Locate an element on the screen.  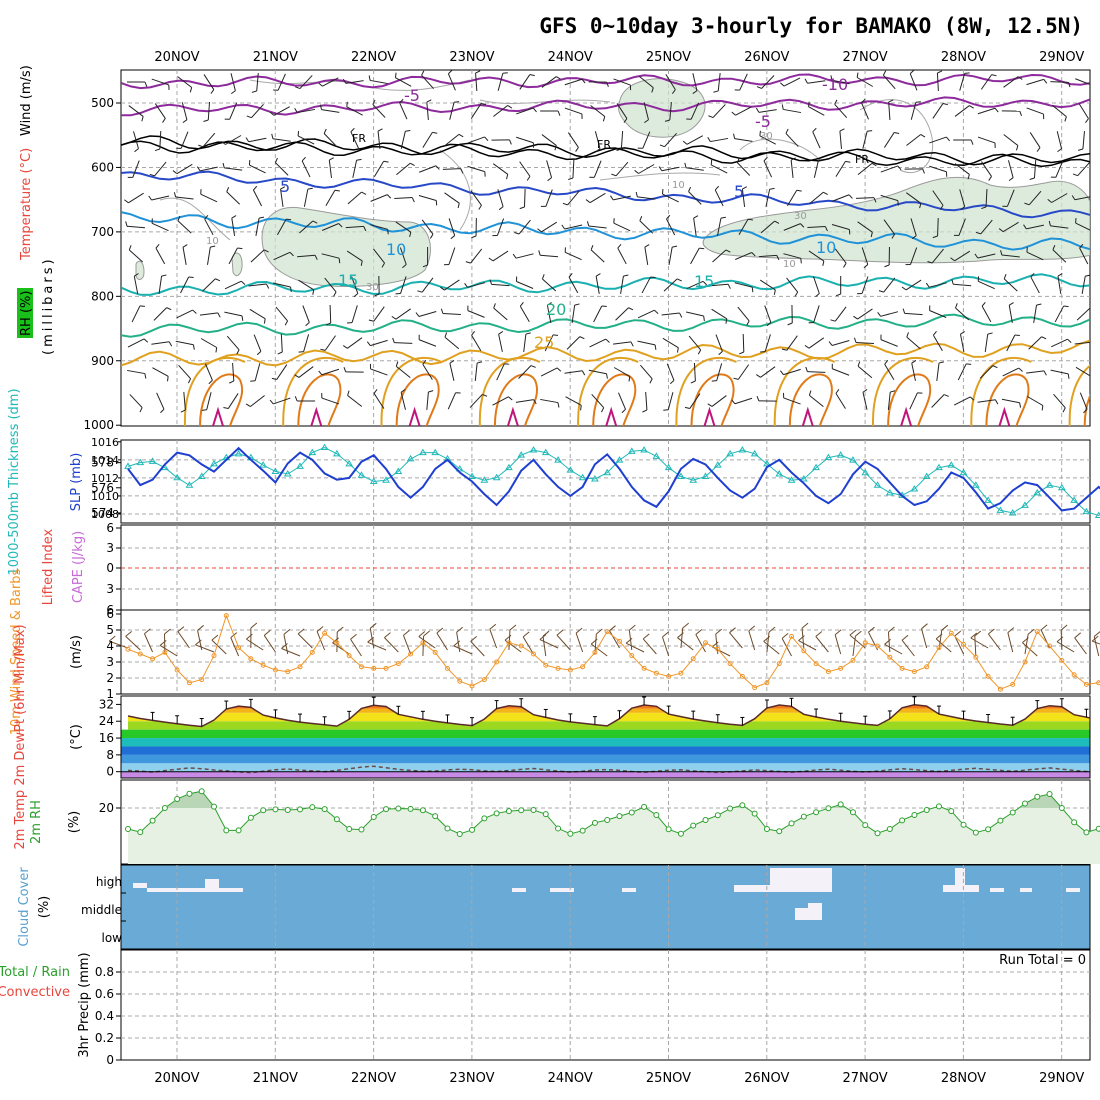
temp2m-axis-label: 2m Temp 2m DewPt (6hr Min/Max) is located at coordinates (20, 736).